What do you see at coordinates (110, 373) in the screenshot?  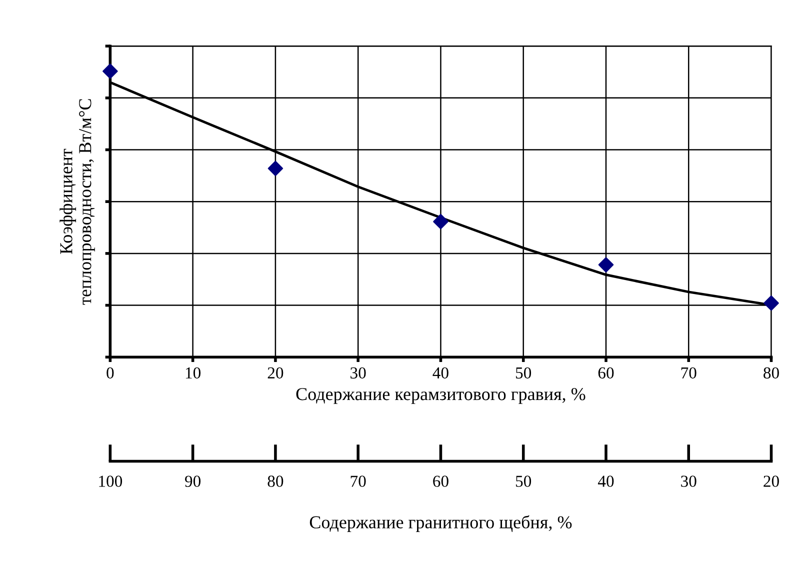 I see `x-tick-label: 0` at bounding box center [110, 373].